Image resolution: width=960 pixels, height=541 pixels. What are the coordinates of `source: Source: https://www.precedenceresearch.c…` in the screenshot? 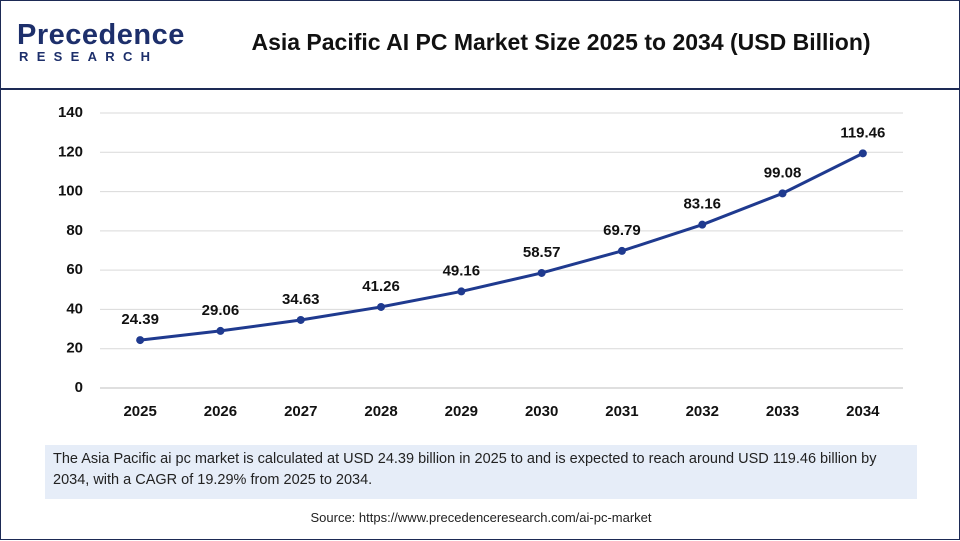 It's located at (481, 517).